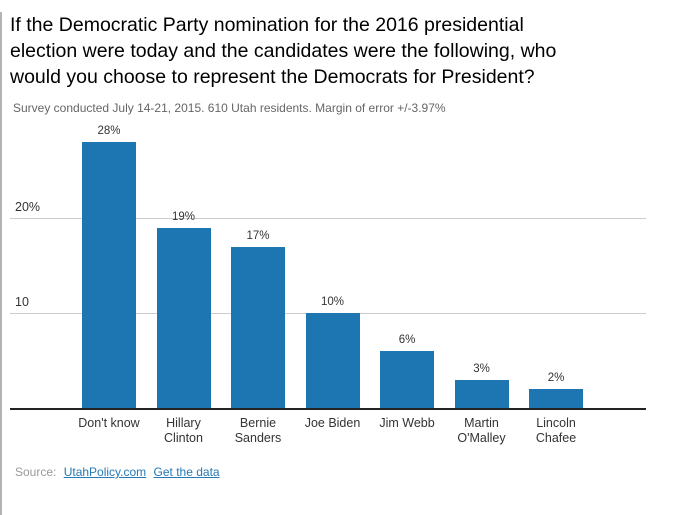 This screenshot has height=515, width=679. I want to click on source-line: Source: UtahPolicy.com Get the data, so click(347, 472).